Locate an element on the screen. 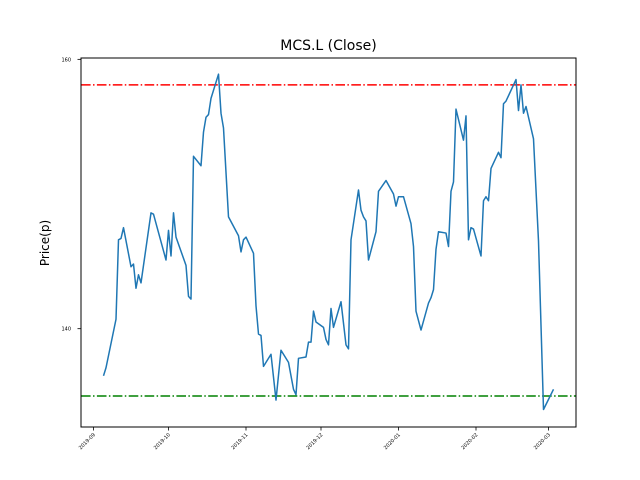  y-axis-label: Price(p) is located at coordinates (45, 243).